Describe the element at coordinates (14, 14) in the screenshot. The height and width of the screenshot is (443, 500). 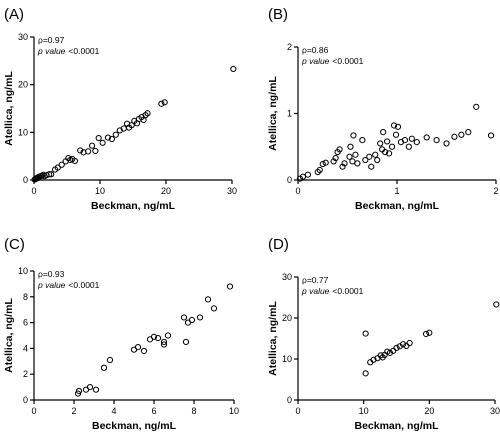
I see `panel-label: (A)` at that location.